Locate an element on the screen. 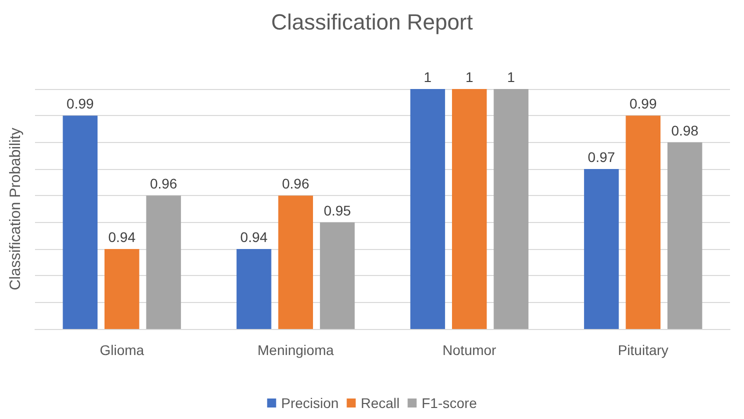 This screenshot has height=419, width=744. x-tick-label: Notumor is located at coordinates (469, 350).